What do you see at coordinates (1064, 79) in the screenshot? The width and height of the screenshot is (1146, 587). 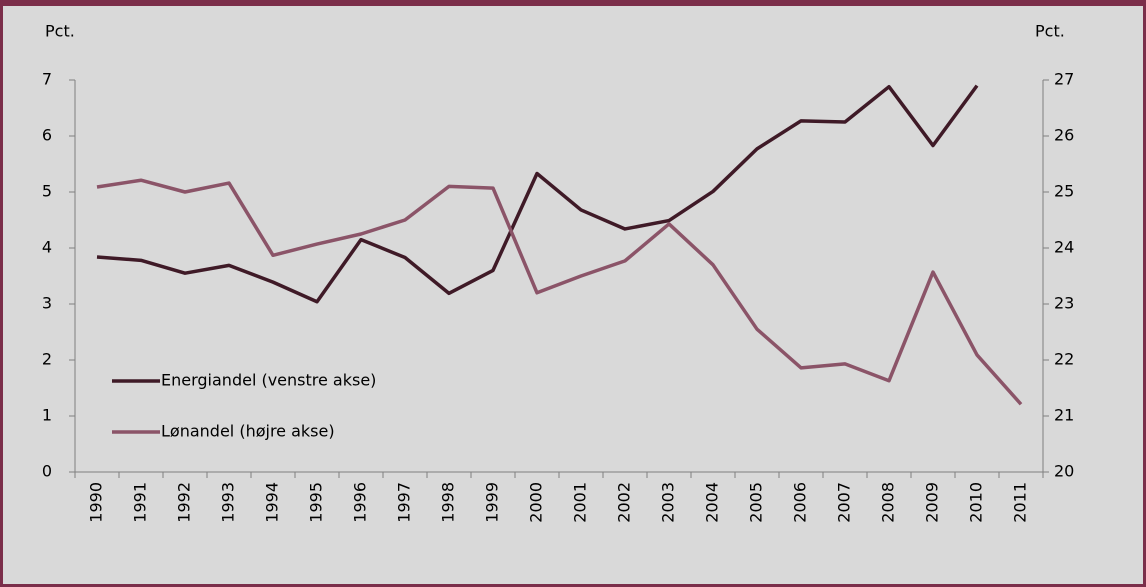 I see `y2-tick-label: 27` at bounding box center [1064, 79].